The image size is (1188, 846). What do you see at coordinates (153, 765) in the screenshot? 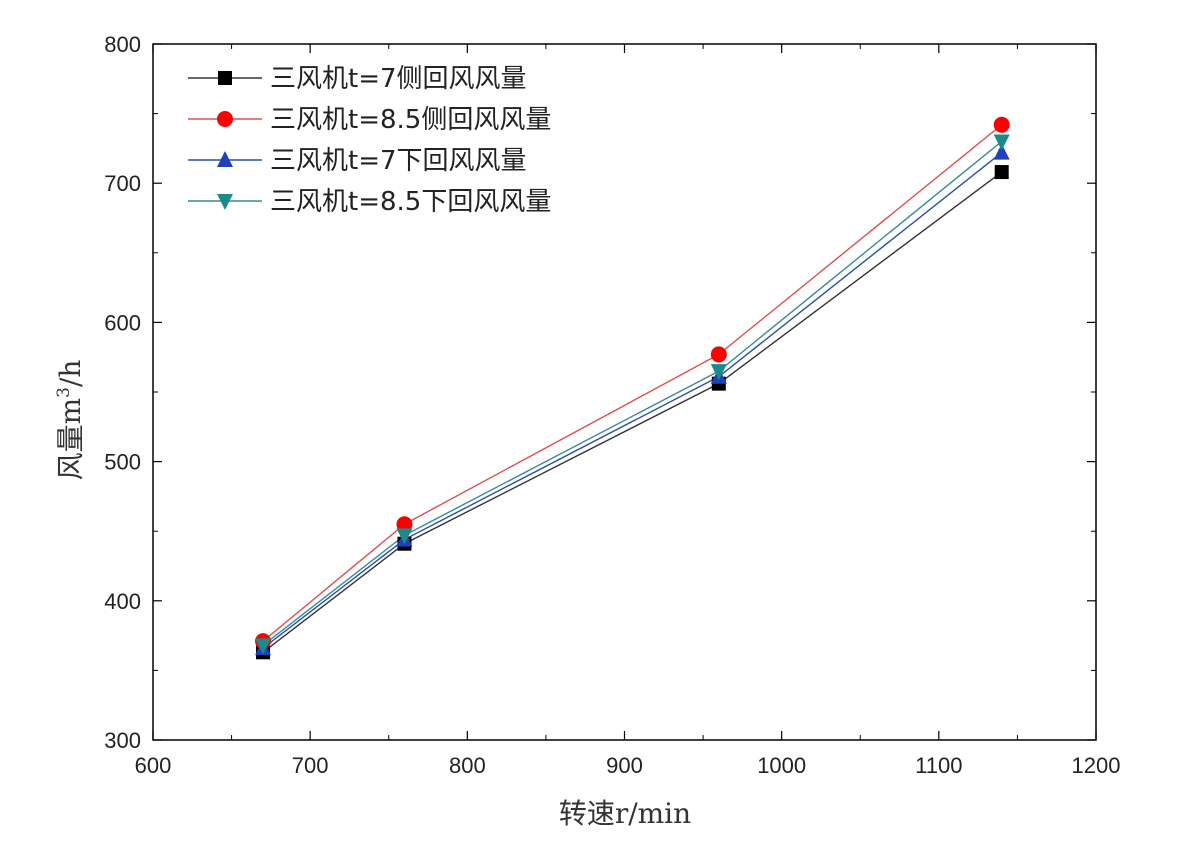
I see `x-tick-label: 600` at bounding box center [153, 765].